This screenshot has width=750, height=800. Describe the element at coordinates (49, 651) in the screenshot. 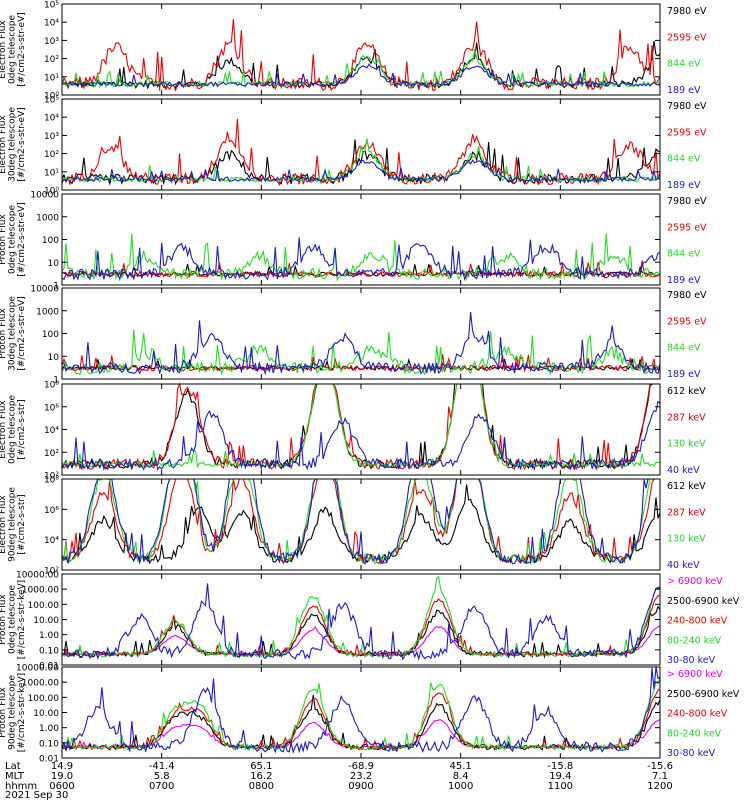

I see `y-tick-label: 0.10` at that location.